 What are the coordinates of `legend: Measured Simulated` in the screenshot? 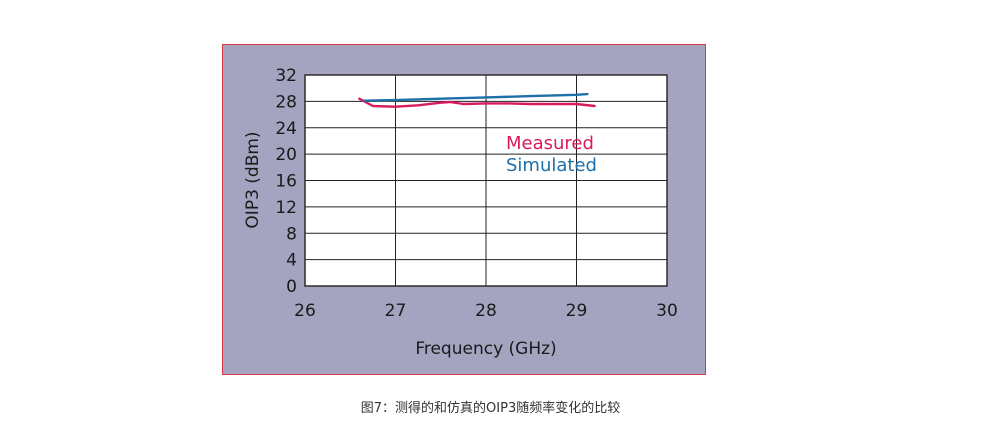 It's located at (551, 154).